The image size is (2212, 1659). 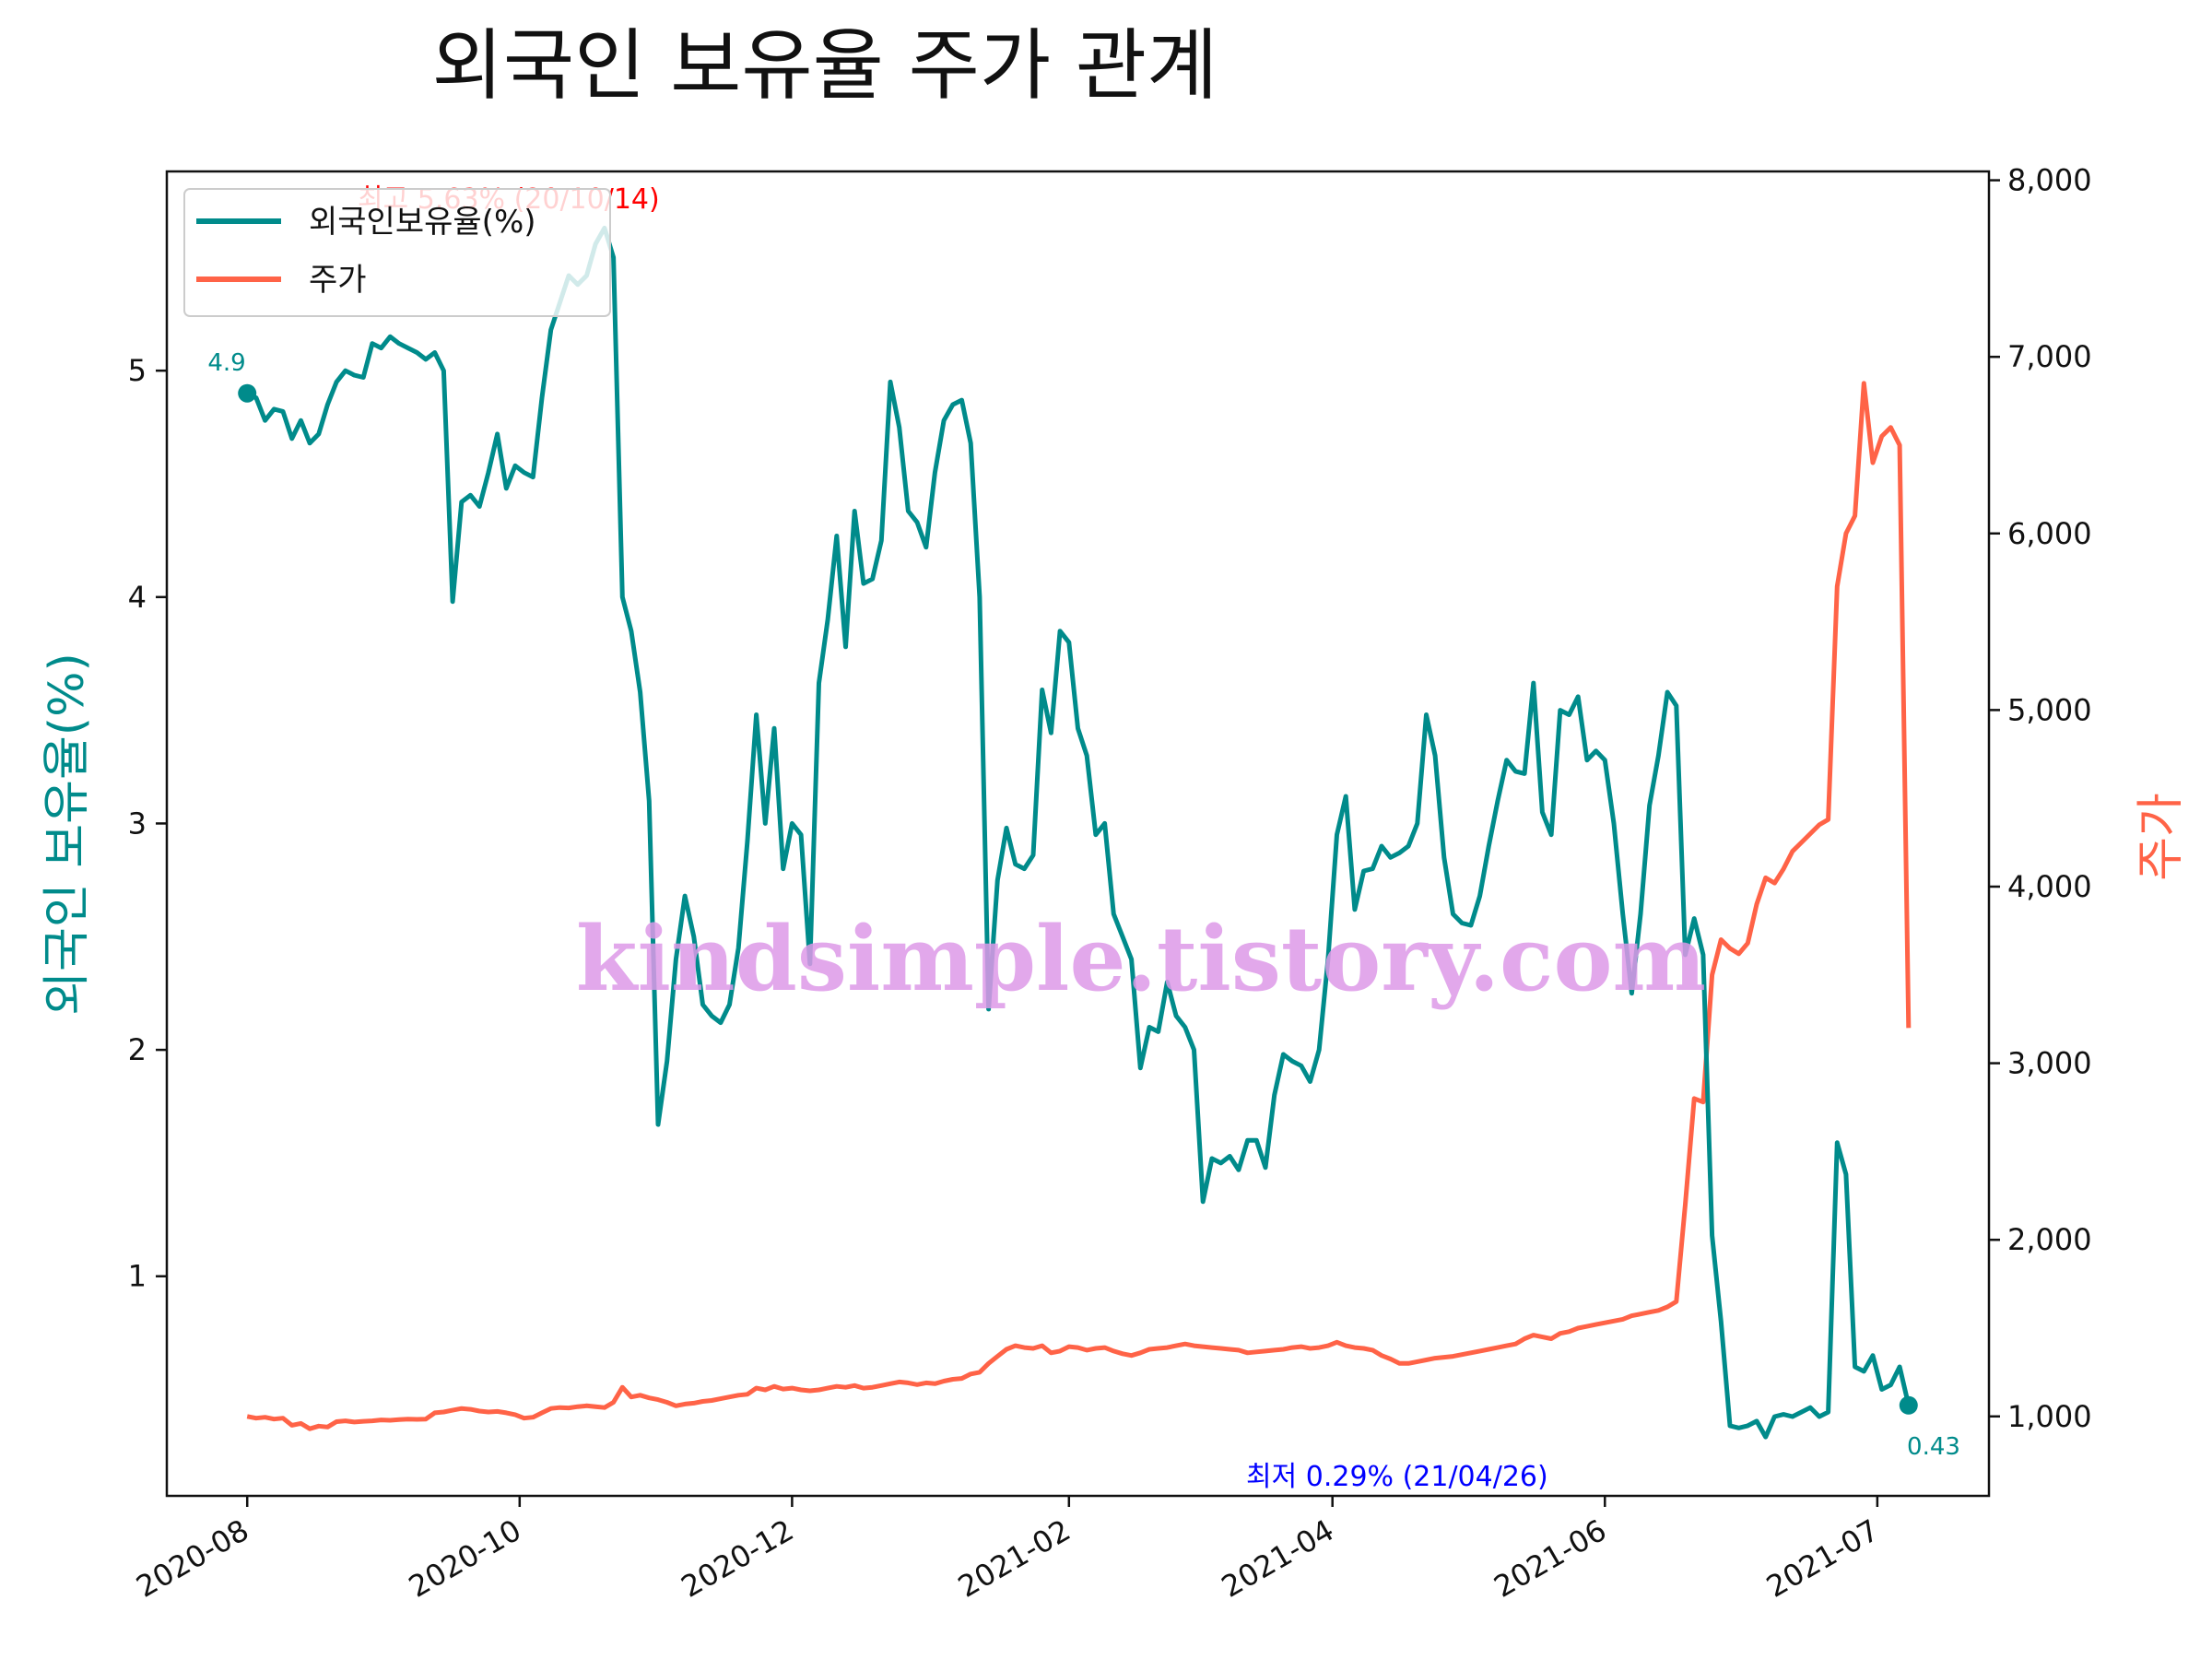 What do you see at coordinates (1141, 959) in the screenshot?
I see `watermark: kindsimple.tistory.com` at bounding box center [1141, 959].